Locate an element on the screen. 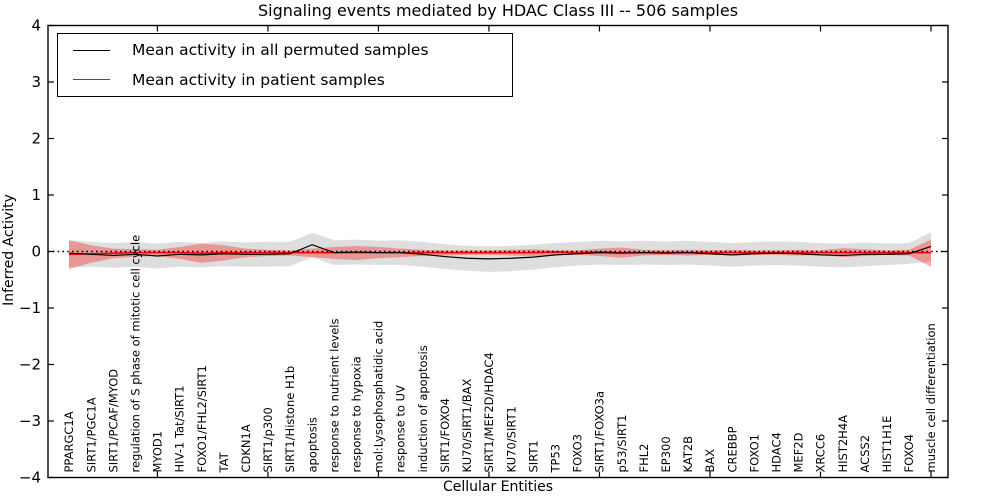 The width and height of the screenshot is (1000, 500). x-category-label: CREBBP is located at coordinates (732, 449).